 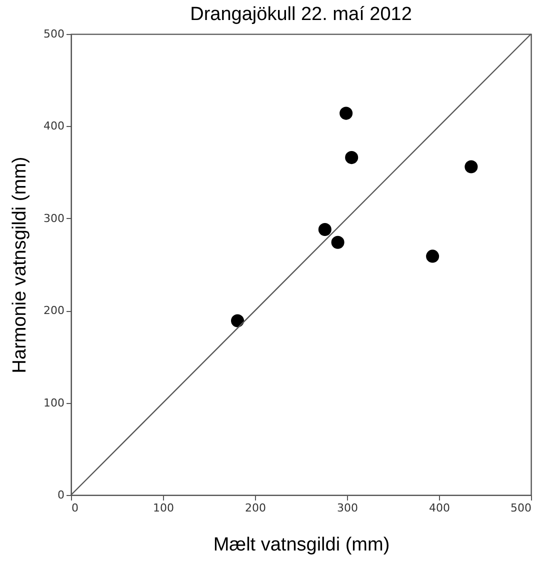 I want to click on y-tick-label: 200, so click(x=54, y=311).